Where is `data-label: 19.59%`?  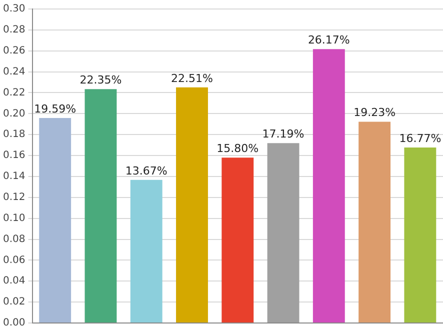 data-label: 19.59% is located at coordinates (55, 109).